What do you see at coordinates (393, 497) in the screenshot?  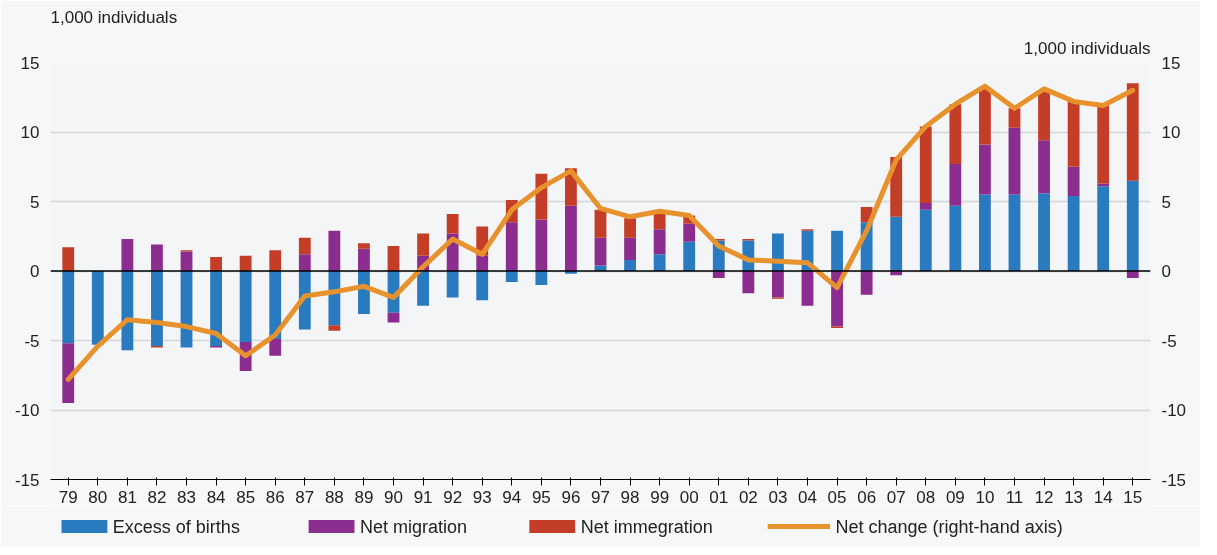 I see `x-tick-label: 90` at bounding box center [393, 497].